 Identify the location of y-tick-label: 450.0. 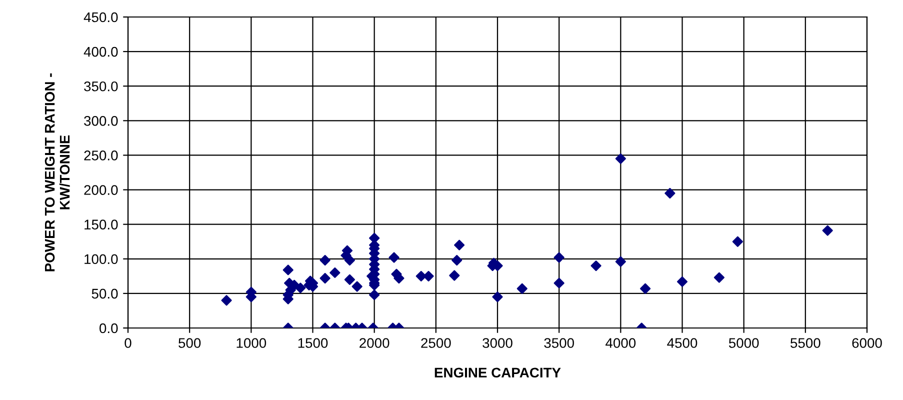
(101, 17).